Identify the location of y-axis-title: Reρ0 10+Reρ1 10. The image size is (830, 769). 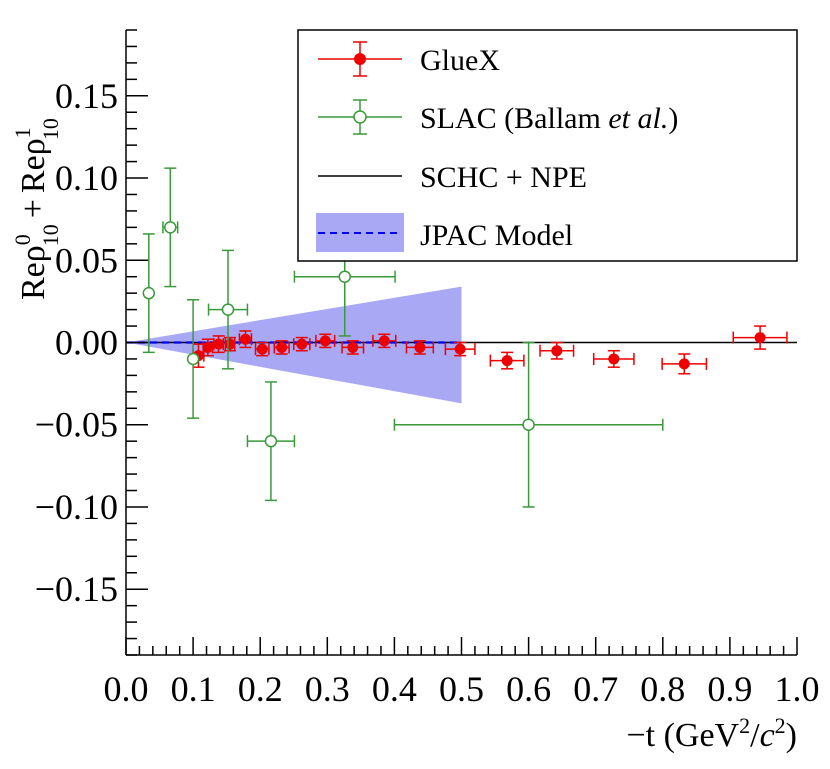
(36, 209).